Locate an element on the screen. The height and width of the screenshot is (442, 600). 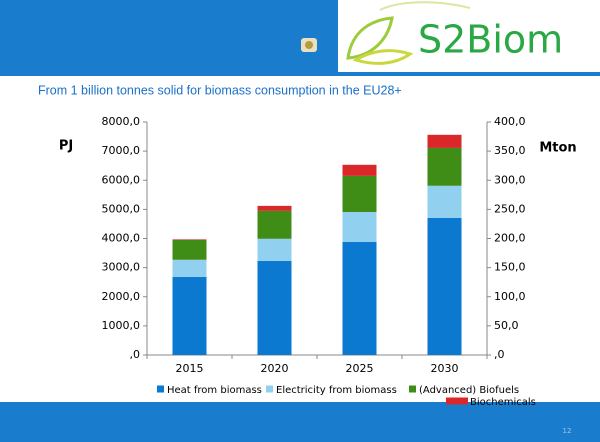
y2-tick-label: 100,0 is located at coordinates (510, 296).